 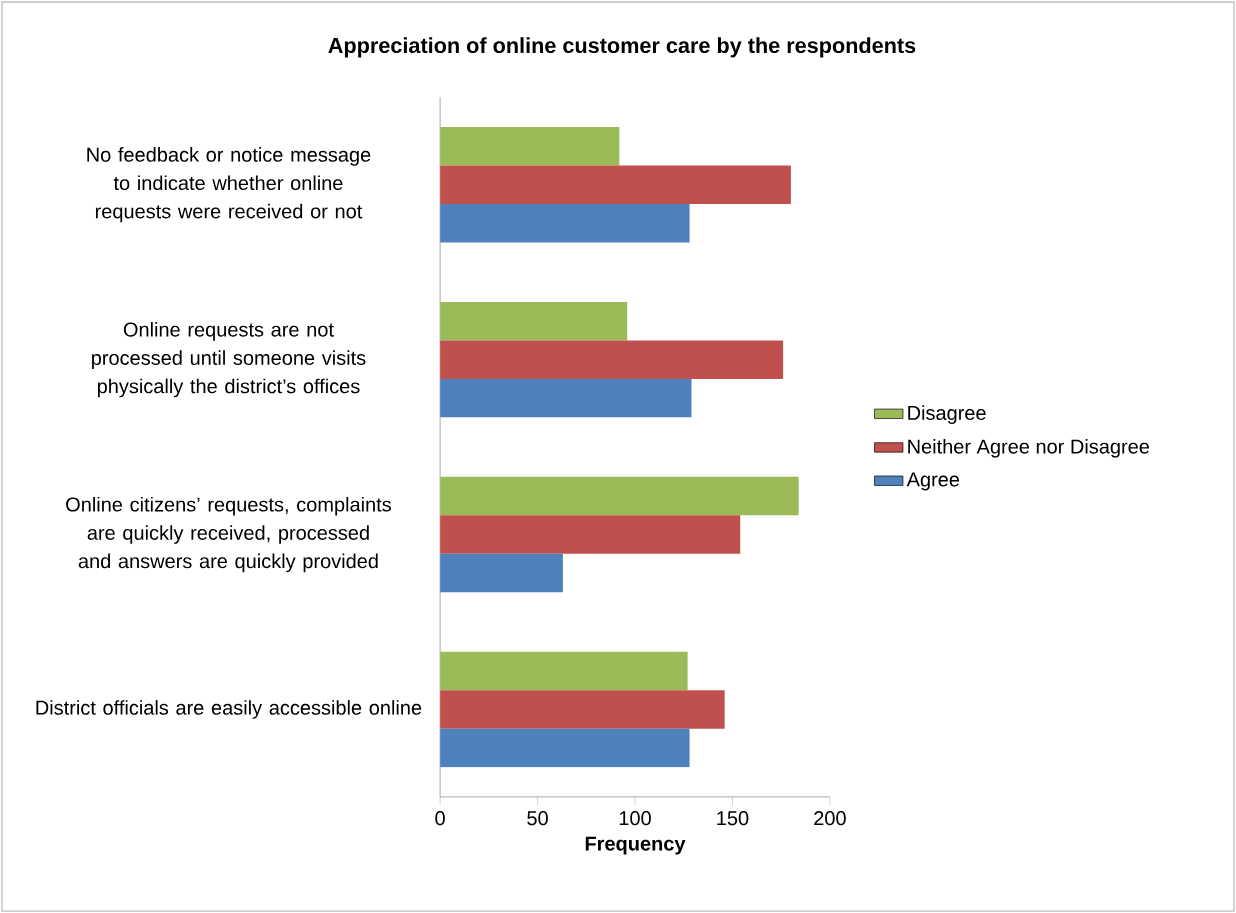 I want to click on legend-label: Disagree, so click(x=947, y=414).